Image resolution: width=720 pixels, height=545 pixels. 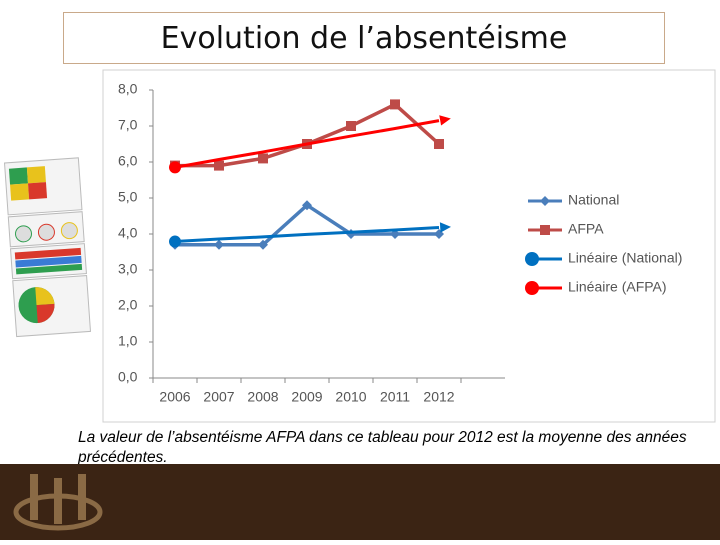 What do you see at coordinates (218, 397) in the screenshot?
I see `x-tick-label: 2007` at bounding box center [218, 397].